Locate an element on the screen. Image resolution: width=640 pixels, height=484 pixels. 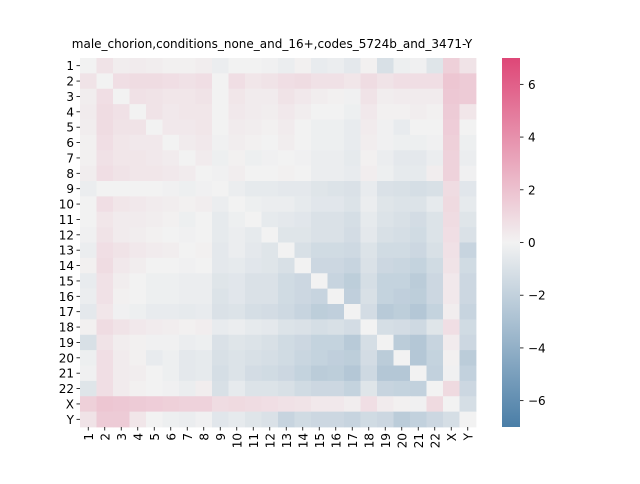
x-tick-label: 18 is located at coordinates (369, 440).